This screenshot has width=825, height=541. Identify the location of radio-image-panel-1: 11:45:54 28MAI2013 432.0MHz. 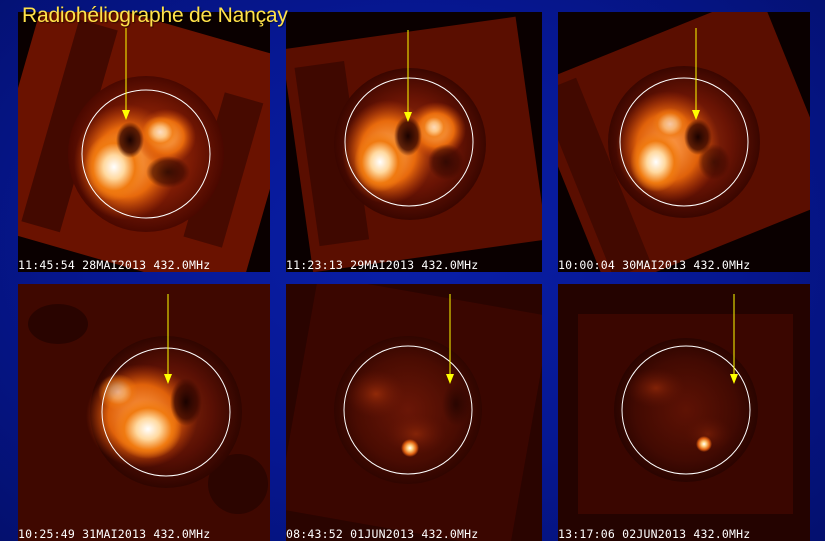
(144, 142).